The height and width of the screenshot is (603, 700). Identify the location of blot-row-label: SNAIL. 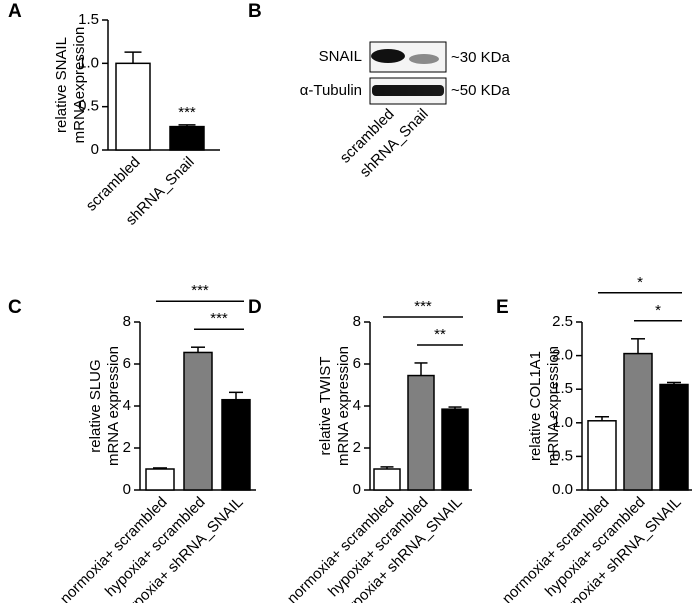
(340, 56).